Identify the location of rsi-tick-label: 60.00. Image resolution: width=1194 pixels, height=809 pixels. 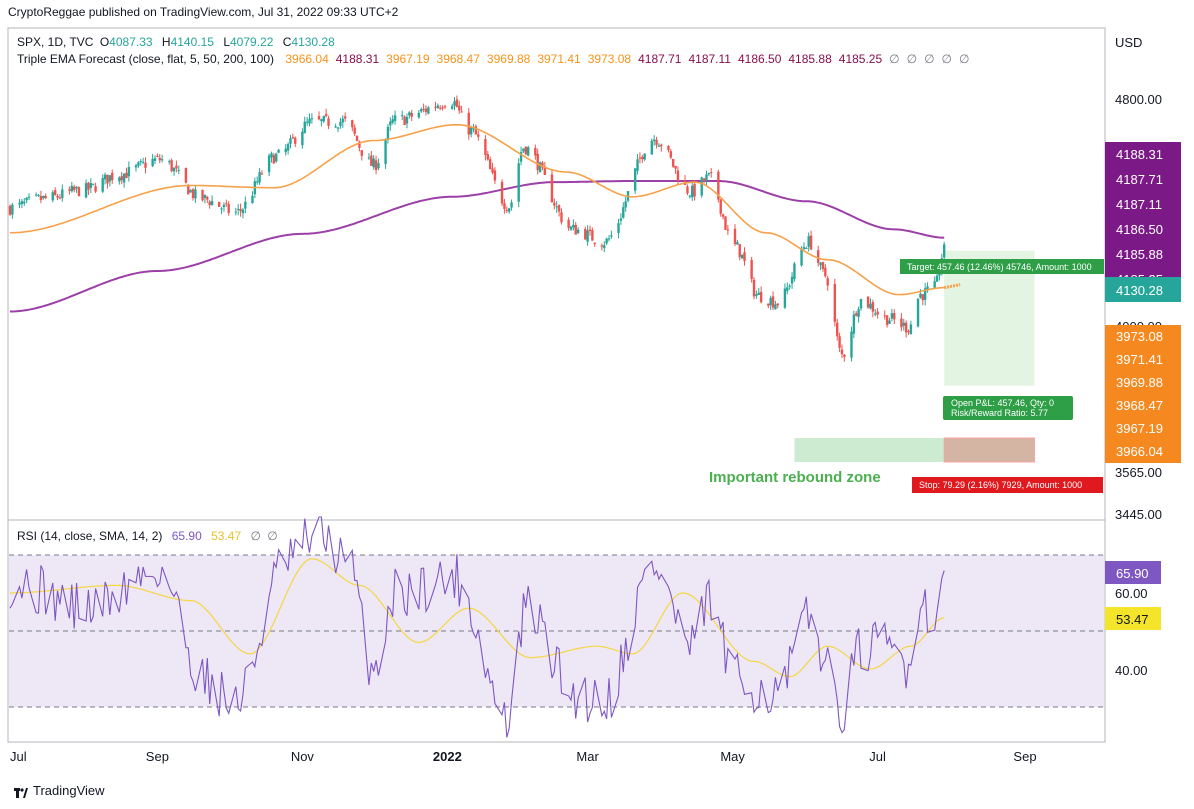
(1131, 593).